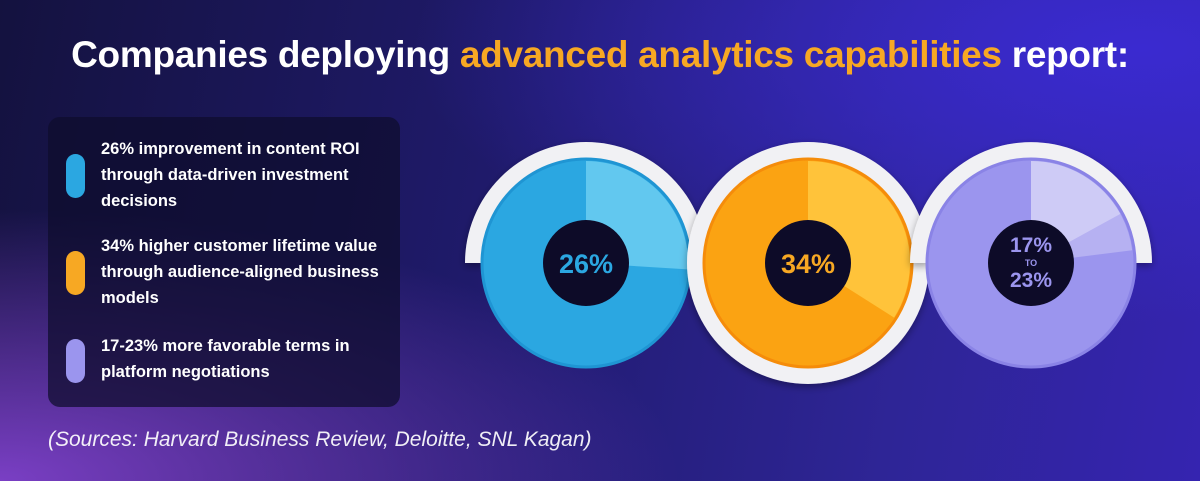  I want to click on donut-1-label: 26%, so click(586, 264).